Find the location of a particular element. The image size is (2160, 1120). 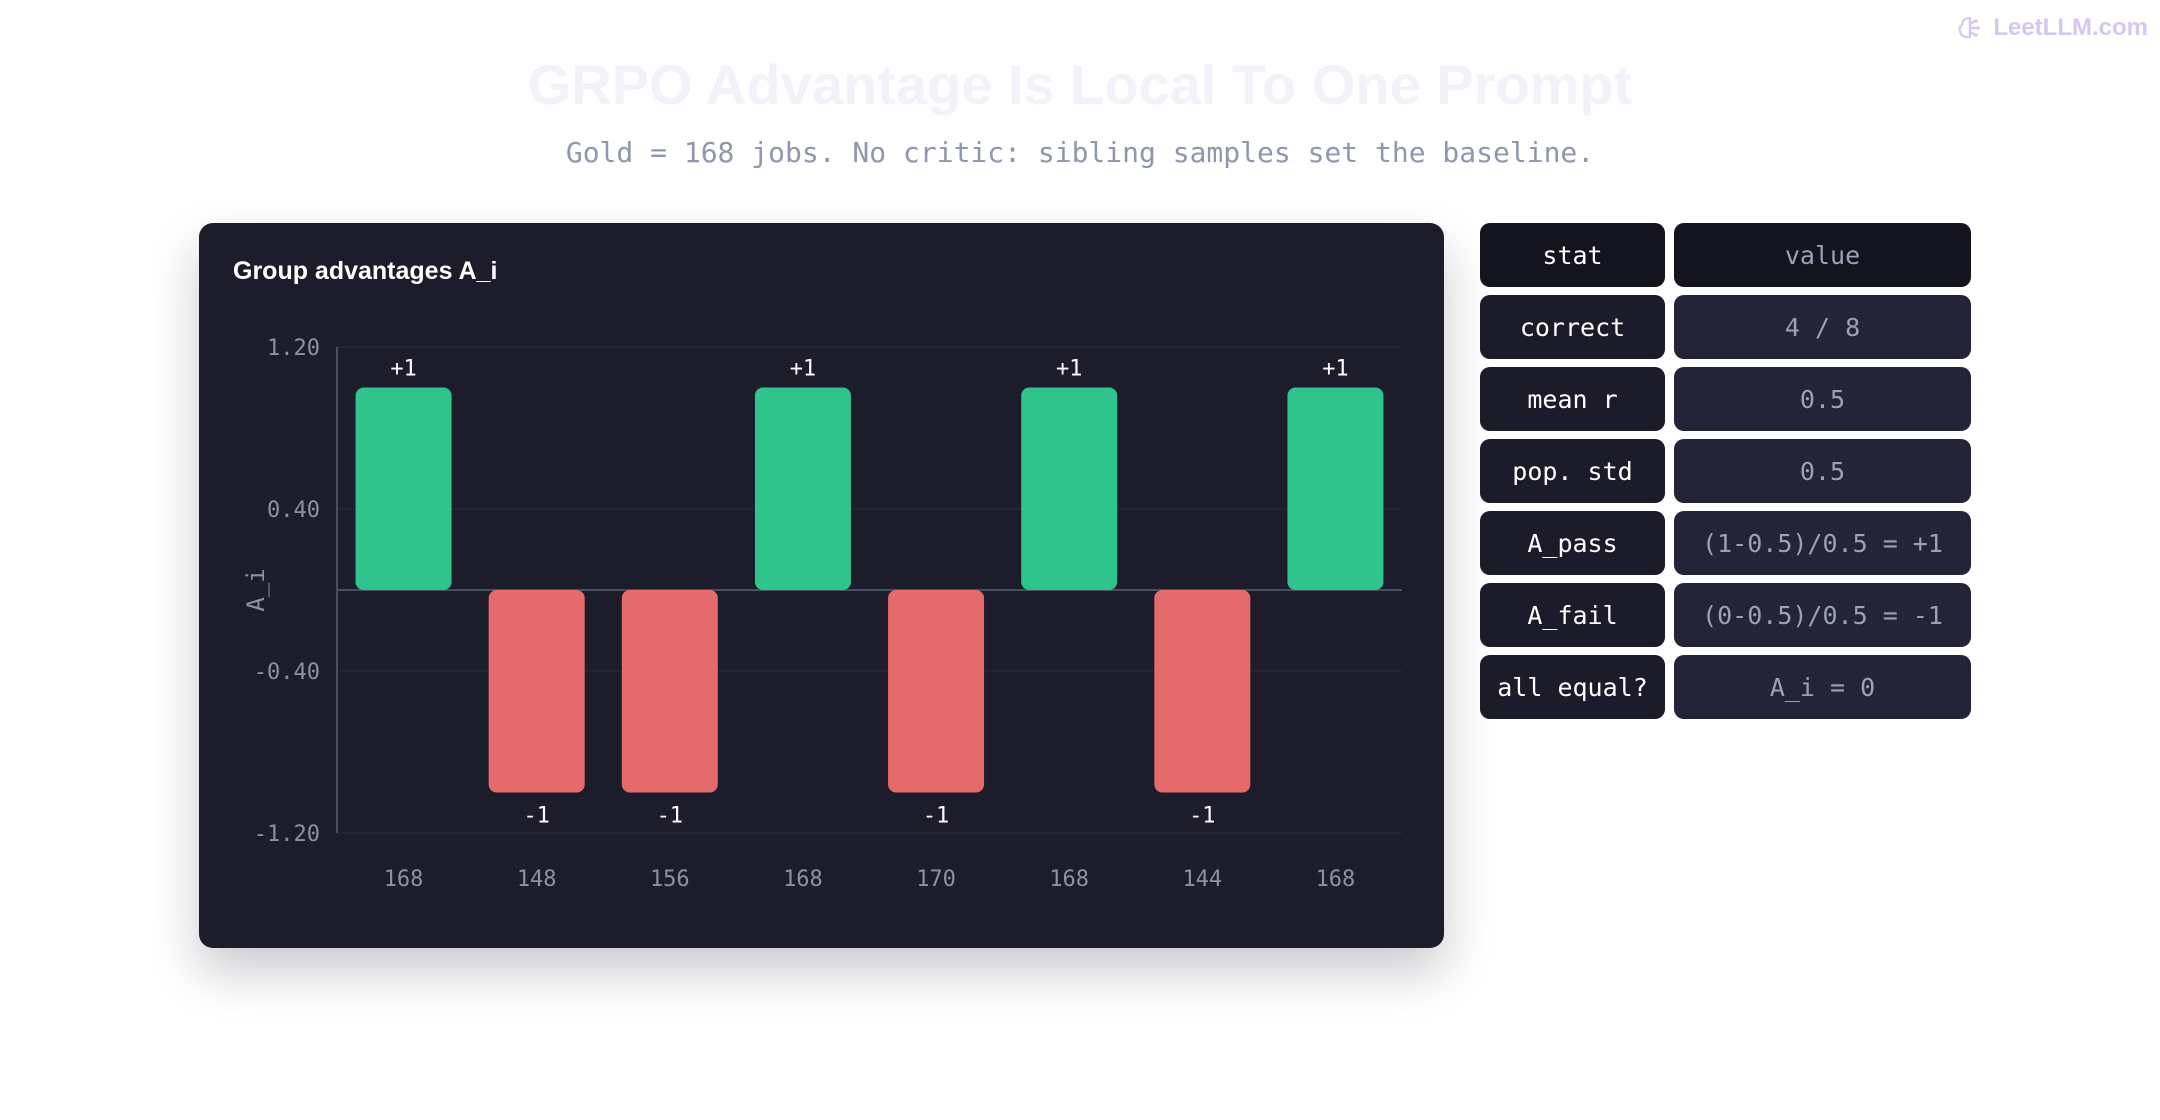

brain-logo-icon is located at coordinates (1970, 28).